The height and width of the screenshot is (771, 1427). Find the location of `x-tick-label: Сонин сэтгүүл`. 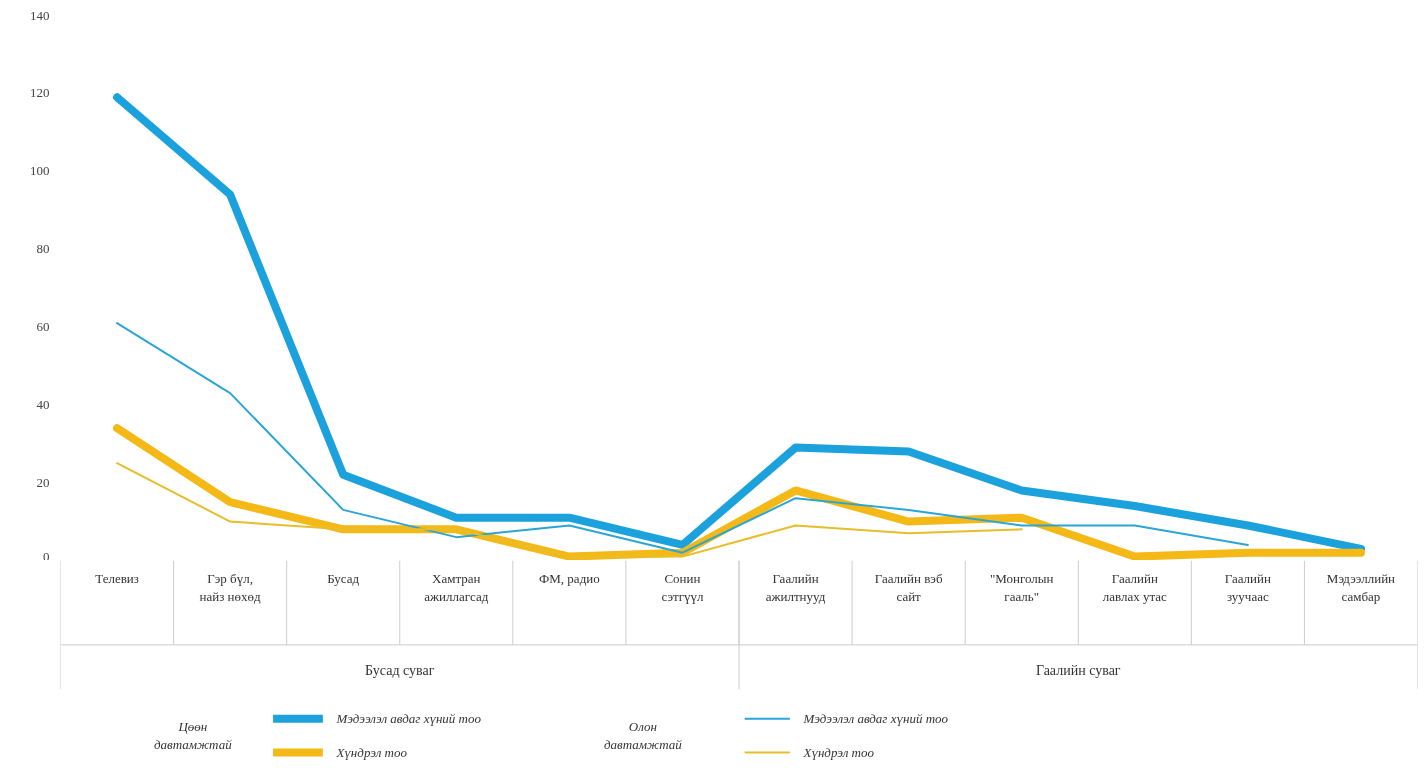

x-tick-label: Сонин сэтгүүл is located at coordinates (682, 588).